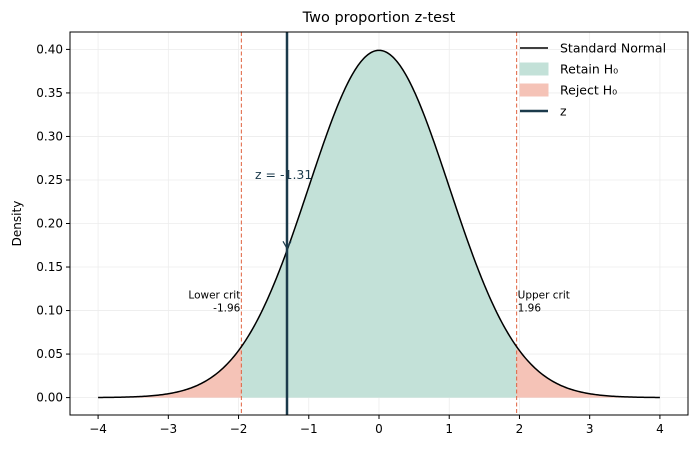 This screenshot has height=453, width=700. What do you see at coordinates (309, 429) in the screenshot?
I see `x-tick-label: −1` at bounding box center [309, 429].